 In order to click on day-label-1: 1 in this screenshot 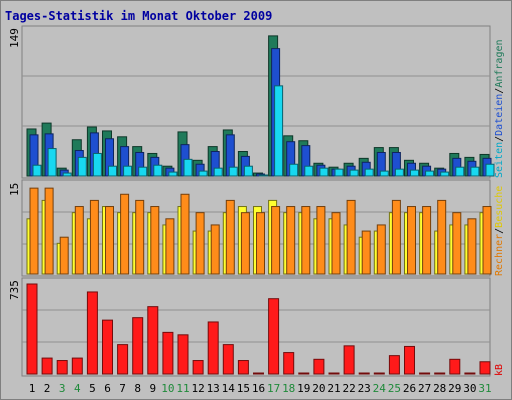, I will do `click(32, 388)`.